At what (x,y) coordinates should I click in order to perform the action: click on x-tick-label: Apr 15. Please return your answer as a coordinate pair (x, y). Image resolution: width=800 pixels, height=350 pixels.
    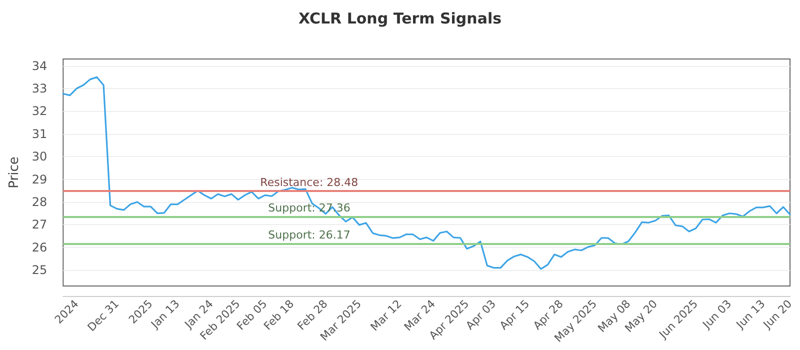
    Looking at the image, I should click on (514, 314).